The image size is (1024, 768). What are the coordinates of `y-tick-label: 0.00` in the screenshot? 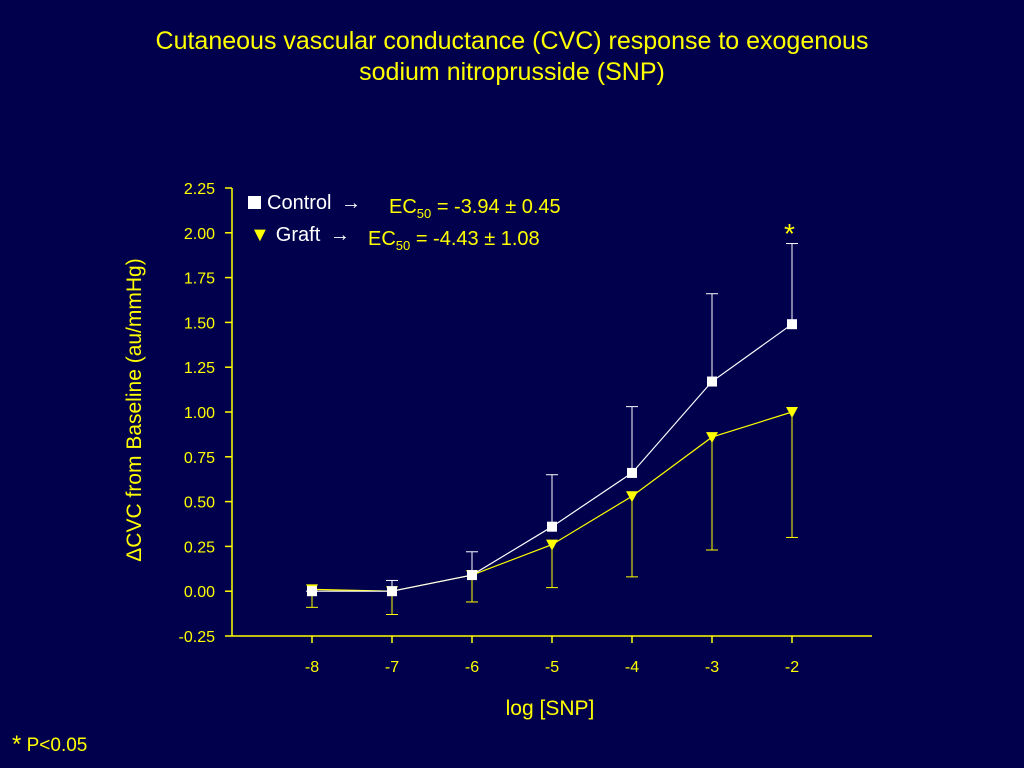 It's located at (199, 592).